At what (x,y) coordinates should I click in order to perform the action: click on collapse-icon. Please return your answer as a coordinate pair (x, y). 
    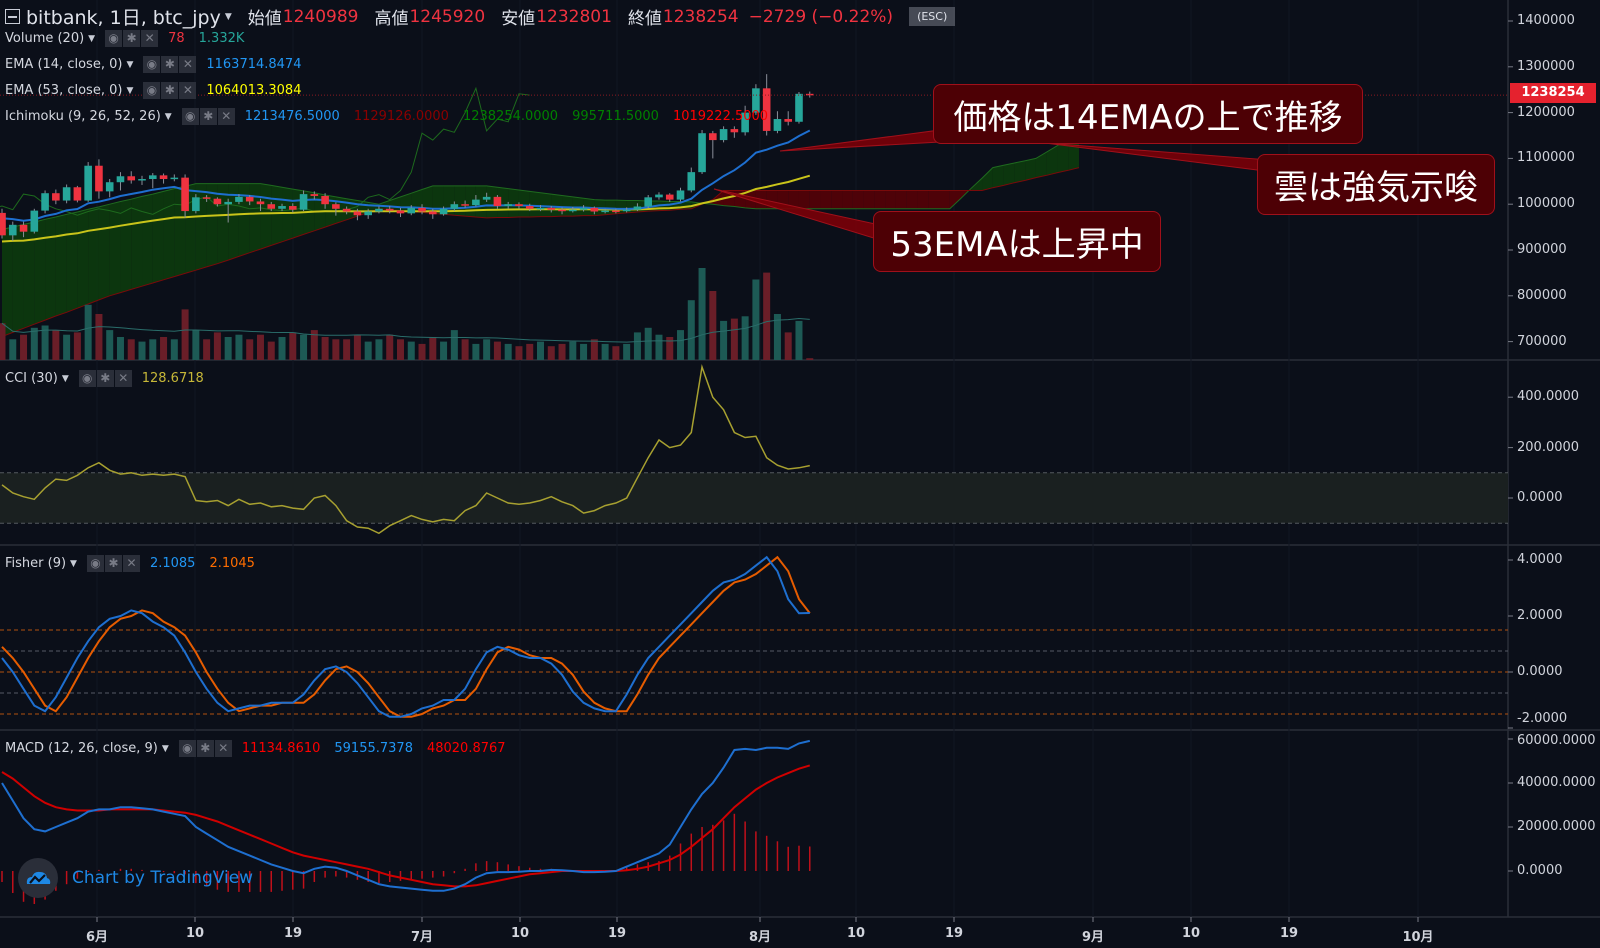
    Looking at the image, I should click on (12, 16).